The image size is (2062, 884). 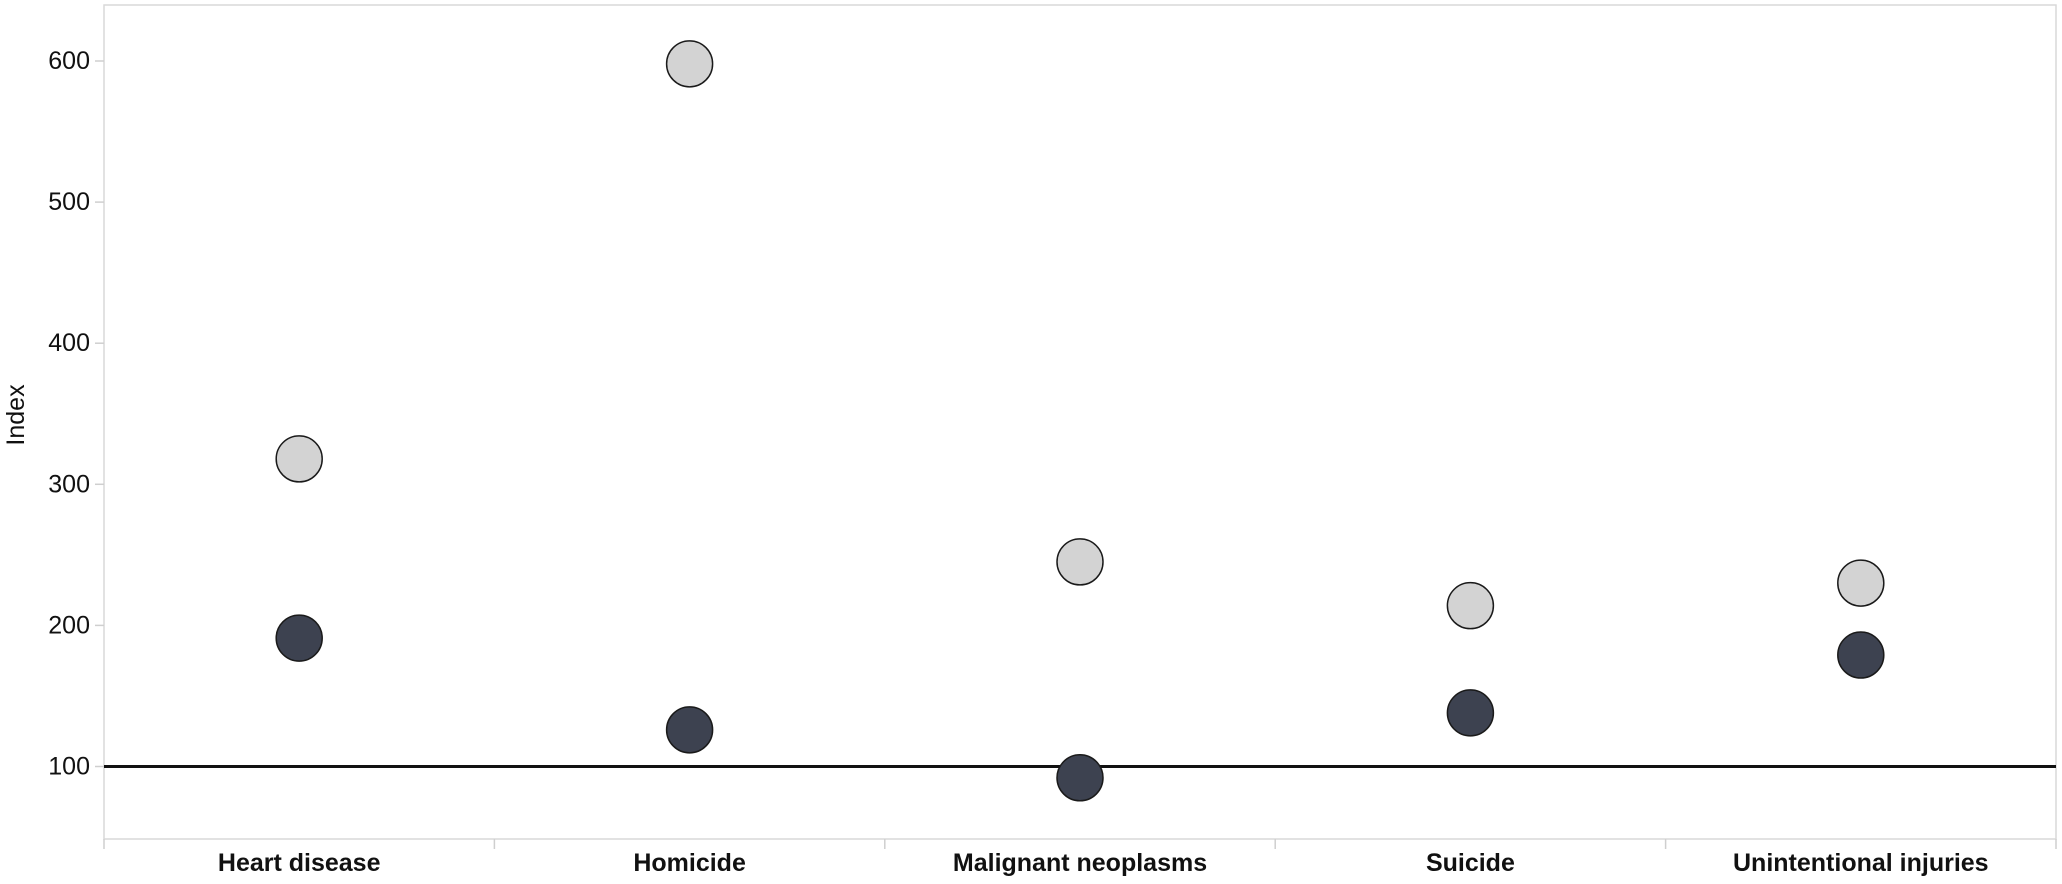 What do you see at coordinates (69, 61) in the screenshot?
I see `y-tick-label: 600` at bounding box center [69, 61].